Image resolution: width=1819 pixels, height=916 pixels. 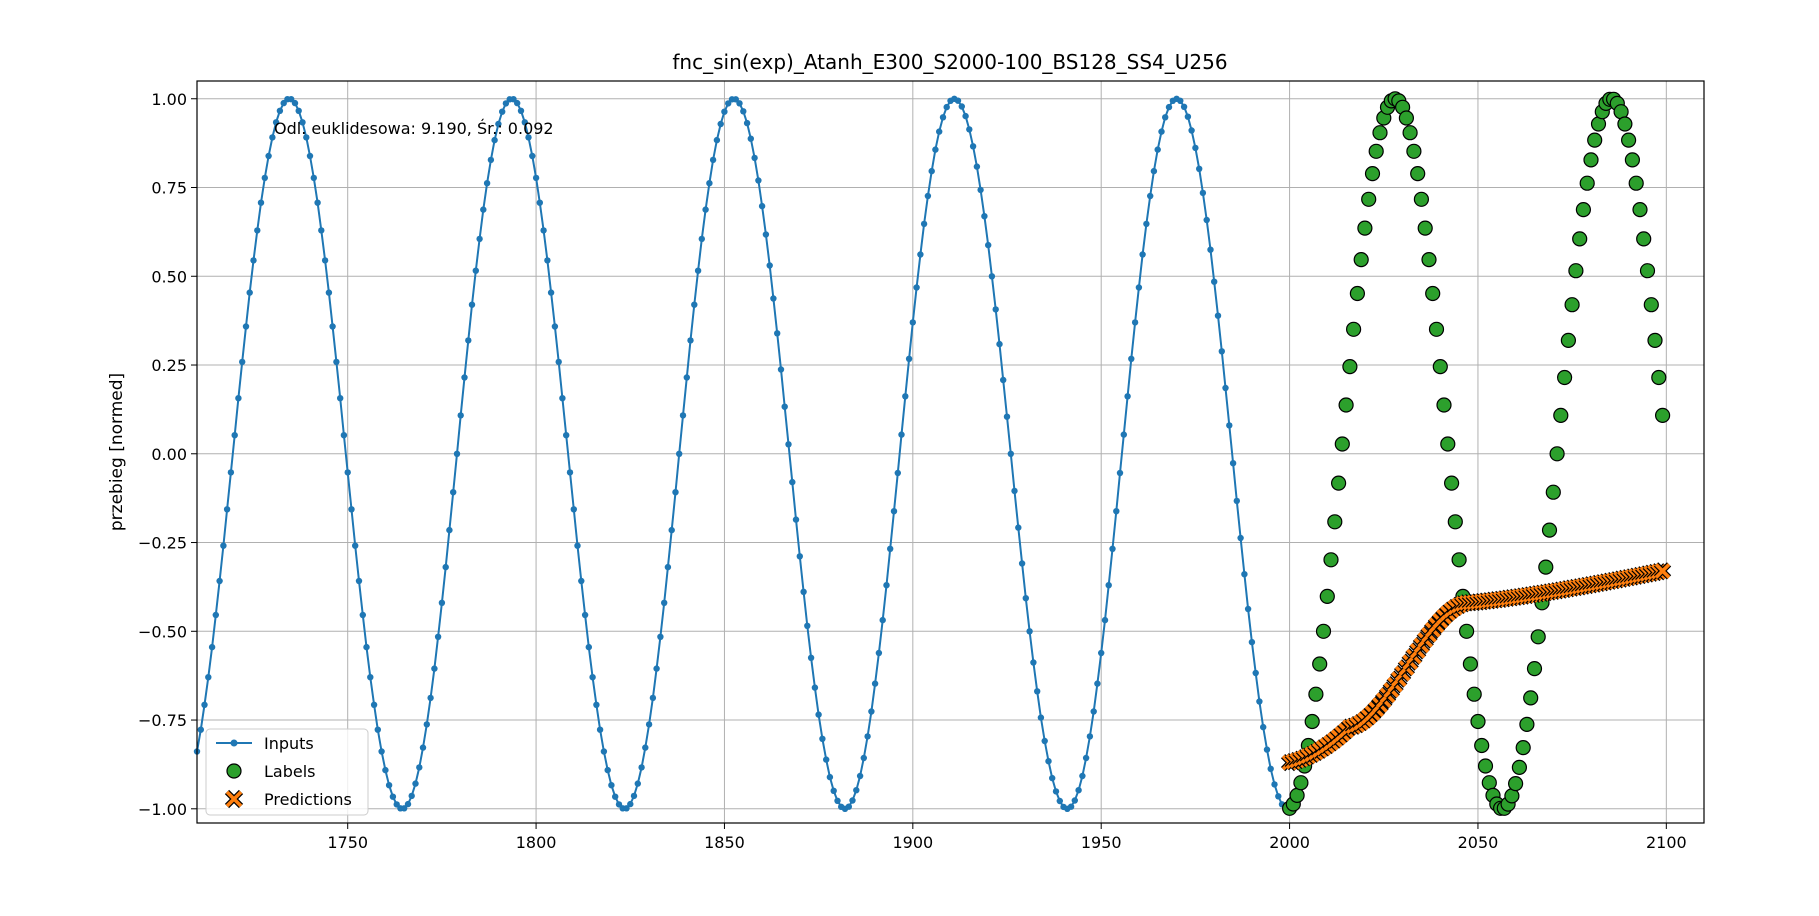 What do you see at coordinates (1289, 842) in the screenshot?
I see `x-tick-label: 2000` at bounding box center [1289, 842].